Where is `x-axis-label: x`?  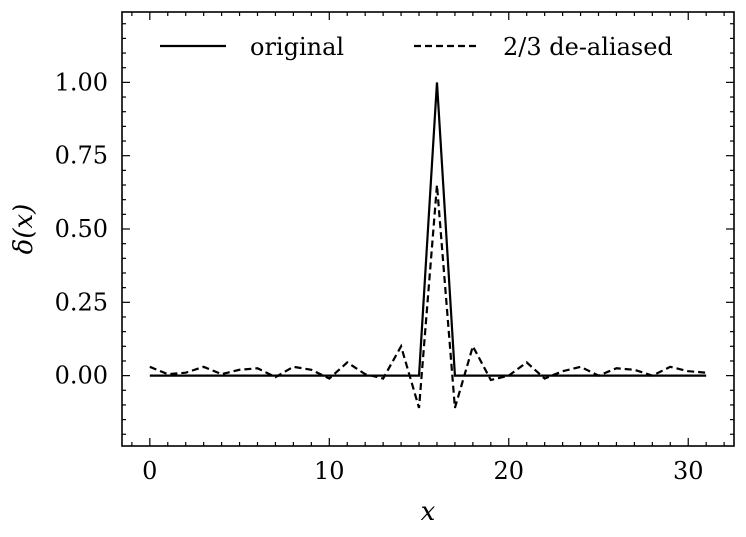
x-axis-label: x is located at coordinates (428, 512).